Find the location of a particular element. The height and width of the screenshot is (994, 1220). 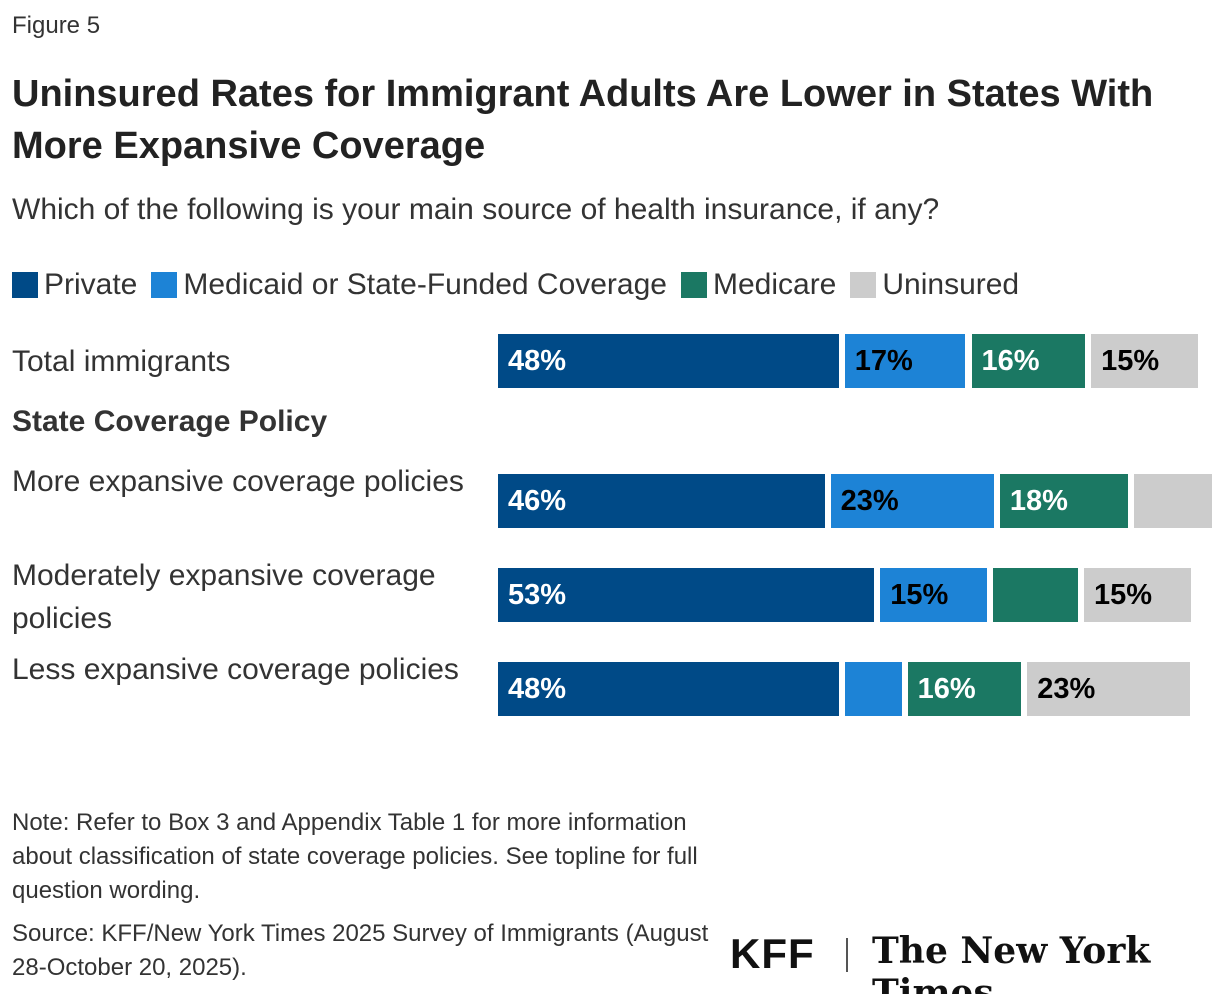

legend-item: Uninsured is located at coordinates (934, 285).